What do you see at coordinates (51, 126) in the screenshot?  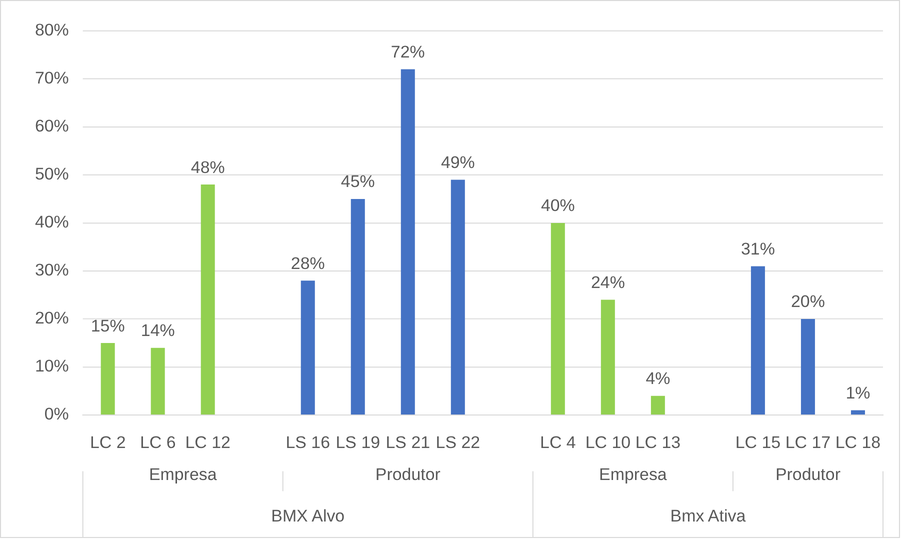 I see `y-tick-label: 60%` at bounding box center [51, 126].